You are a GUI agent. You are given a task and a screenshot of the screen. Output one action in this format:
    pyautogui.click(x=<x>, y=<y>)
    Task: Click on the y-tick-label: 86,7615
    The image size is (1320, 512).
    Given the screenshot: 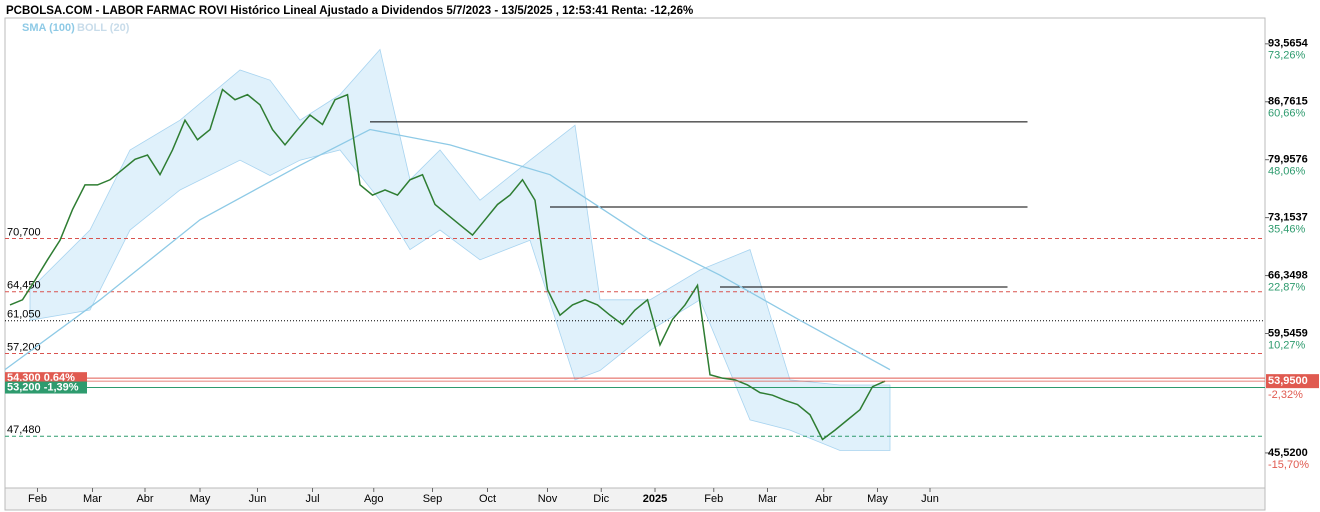 What is the action you would take?
    pyautogui.click(x=1288, y=102)
    